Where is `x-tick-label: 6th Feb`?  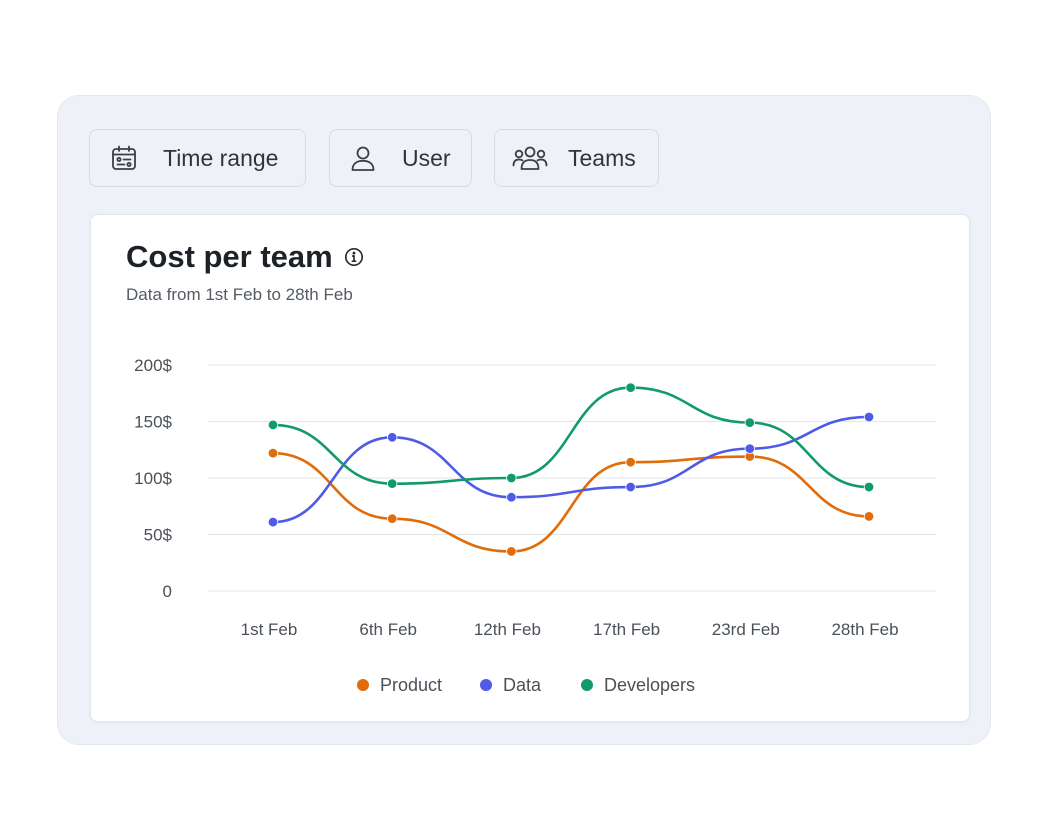 x-tick-label: 6th Feb is located at coordinates (388, 629).